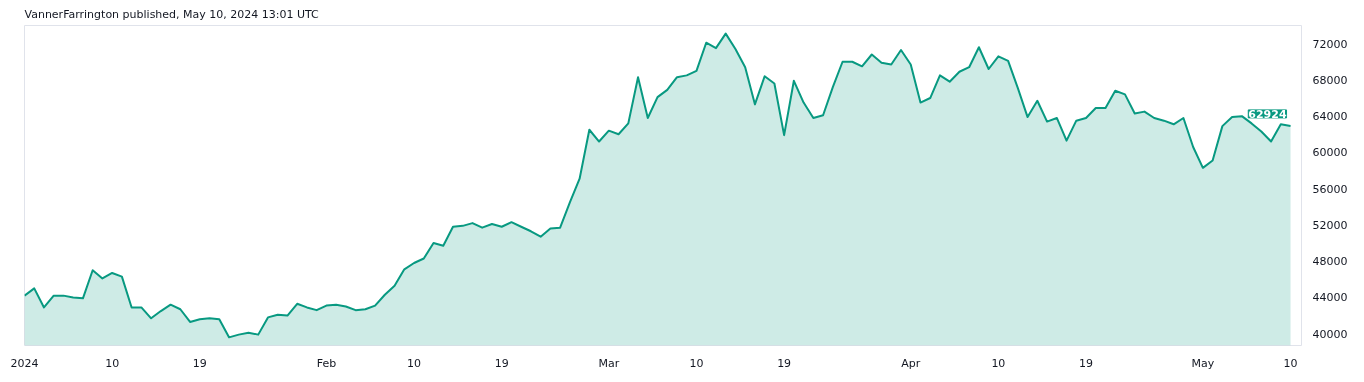  I want to click on x-tick-label: Mar, so click(609, 363).